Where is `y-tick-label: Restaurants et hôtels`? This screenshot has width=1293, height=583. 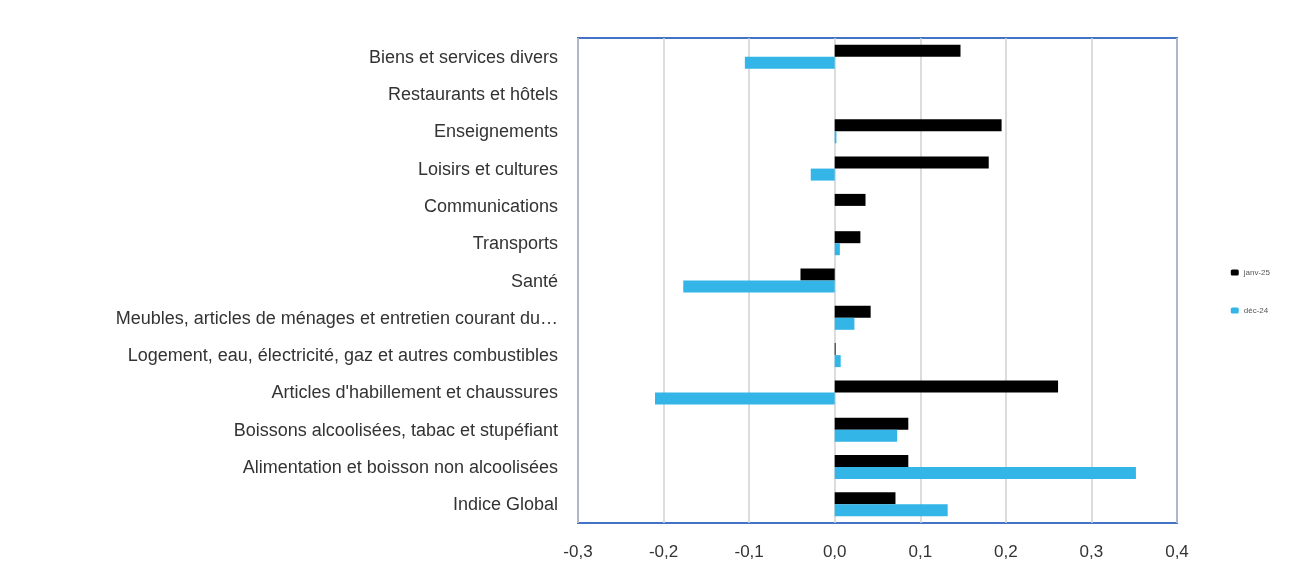 y-tick-label: Restaurants et hôtels is located at coordinates (472, 93).